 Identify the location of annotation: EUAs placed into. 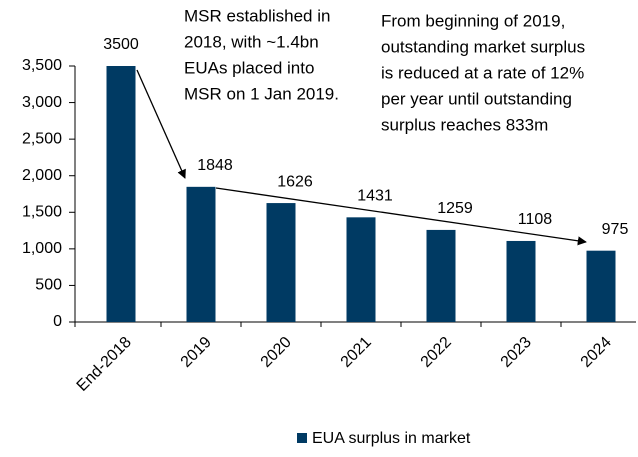
(249, 67).